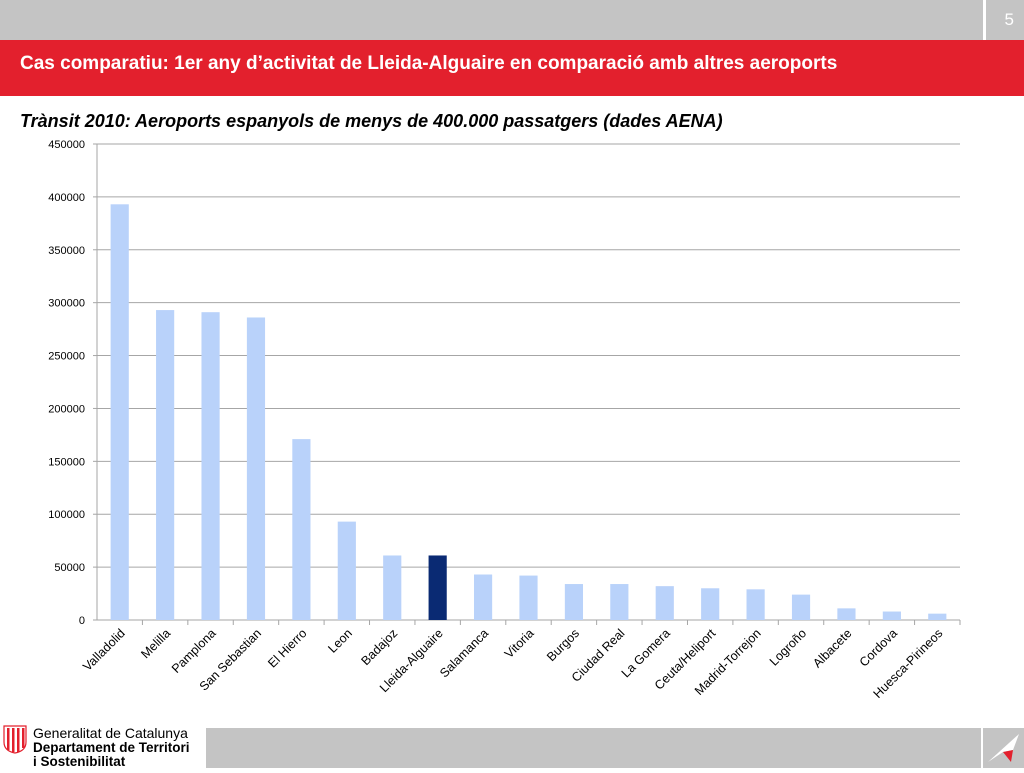  What do you see at coordinates (110, 733) in the screenshot?
I see `org-name: Generalitat de Catalunya` at bounding box center [110, 733].